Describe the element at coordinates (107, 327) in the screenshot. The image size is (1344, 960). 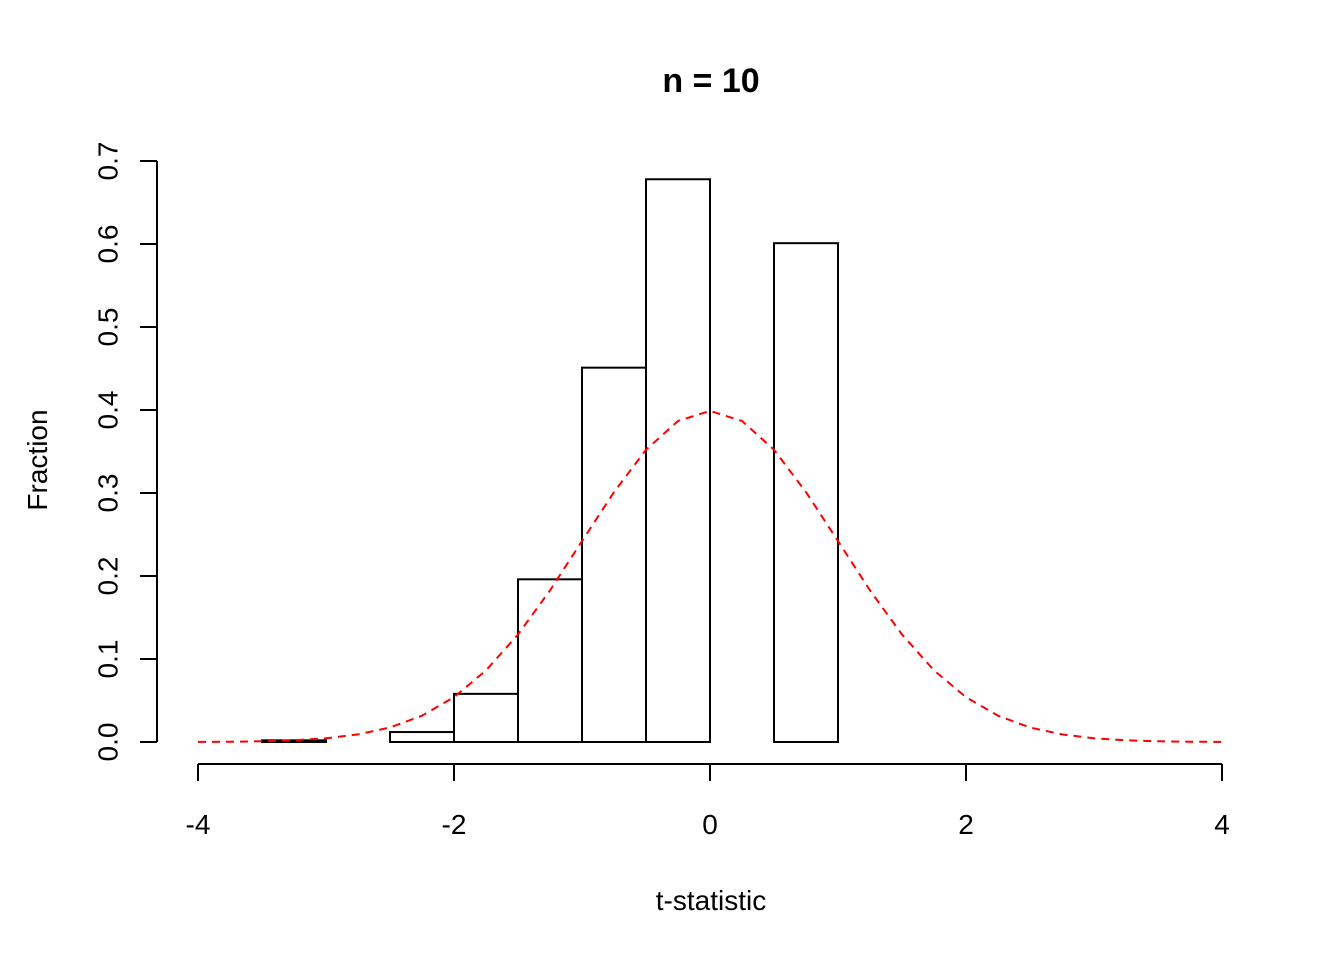
I see `y-tick-label: 0.5` at that location.